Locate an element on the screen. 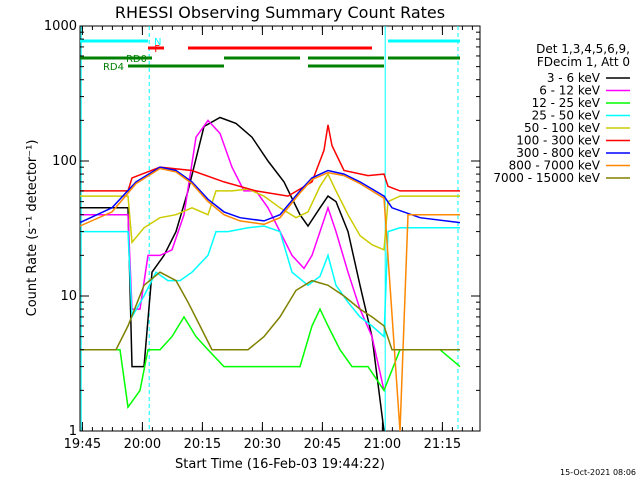  y-tick-label: 1 is located at coordinates (73, 431).